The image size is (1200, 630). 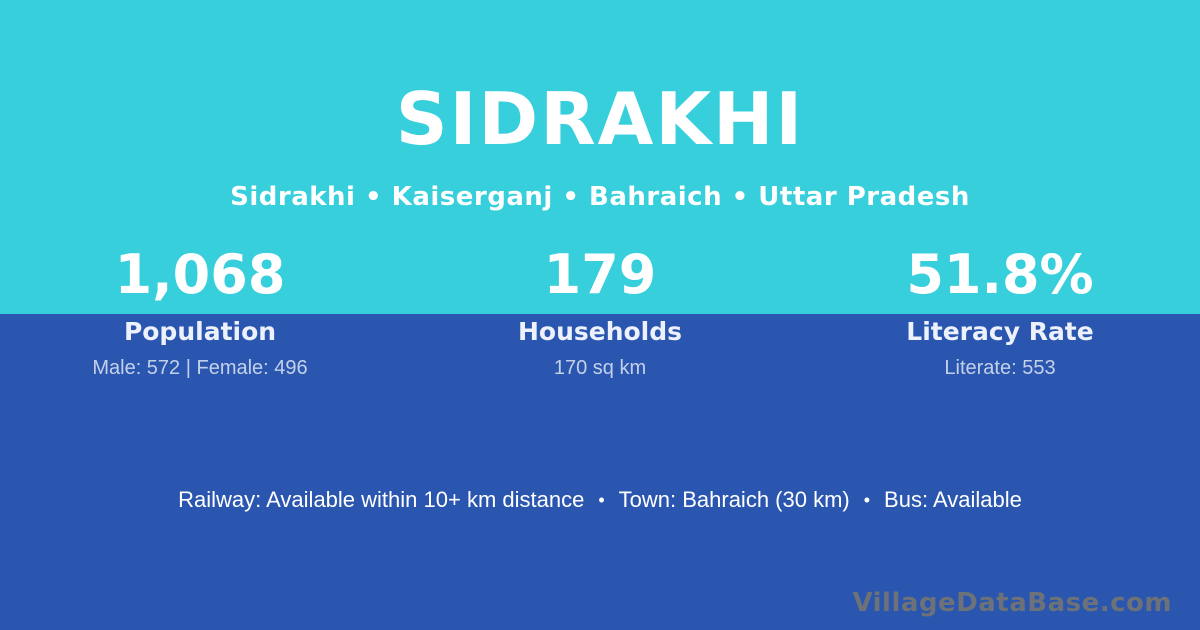 I want to click on page-title: SIDRAKHI, so click(x=600, y=119).